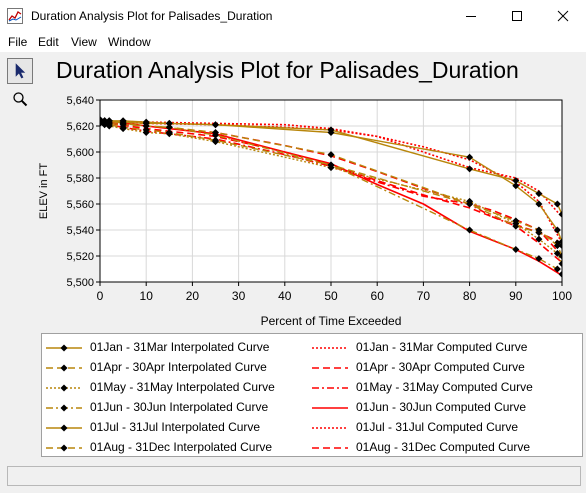 The width and height of the screenshot is (586, 493). I want to click on legend-item: 01May - 31May Computed Curve, so click(440, 388).